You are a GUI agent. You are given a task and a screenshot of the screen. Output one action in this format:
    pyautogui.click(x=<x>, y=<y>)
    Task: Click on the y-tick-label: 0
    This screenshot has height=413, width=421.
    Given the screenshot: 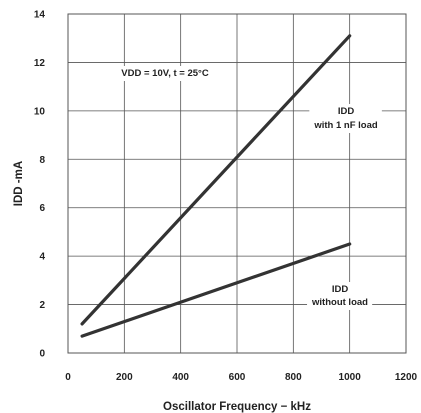 What is the action you would take?
    pyautogui.click(x=42, y=354)
    